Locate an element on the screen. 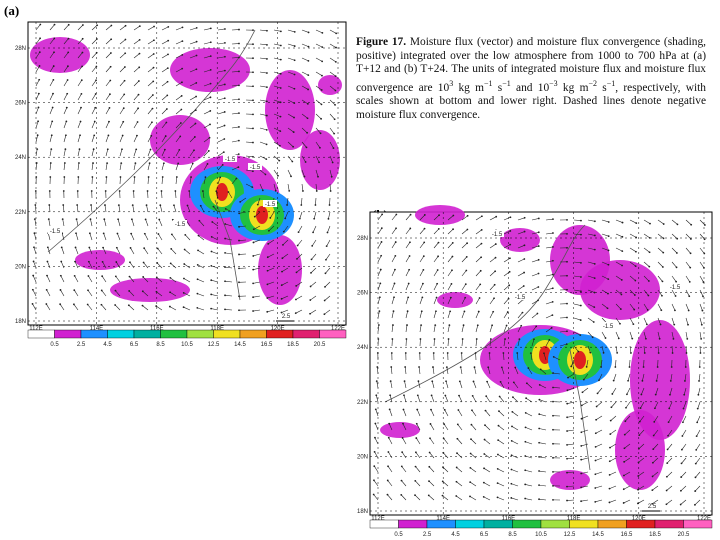 The width and height of the screenshot is (720, 540). colorbar-label: 6.5 is located at coordinates (484, 535).